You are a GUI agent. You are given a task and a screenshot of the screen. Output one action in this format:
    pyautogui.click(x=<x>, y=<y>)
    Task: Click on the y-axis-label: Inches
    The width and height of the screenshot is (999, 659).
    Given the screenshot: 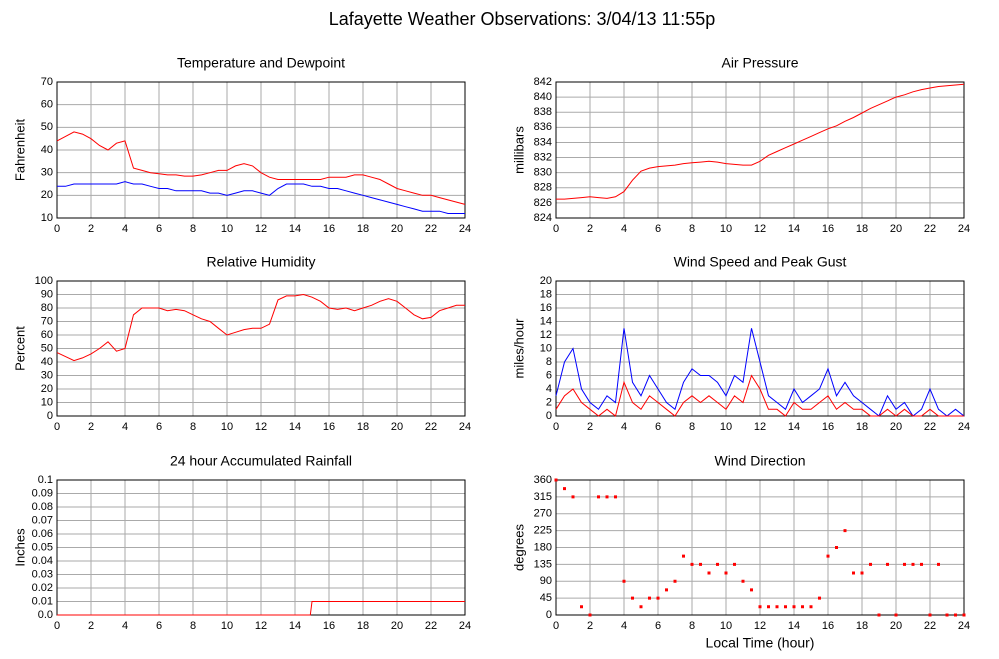 What is the action you would take?
    pyautogui.click(x=19, y=547)
    